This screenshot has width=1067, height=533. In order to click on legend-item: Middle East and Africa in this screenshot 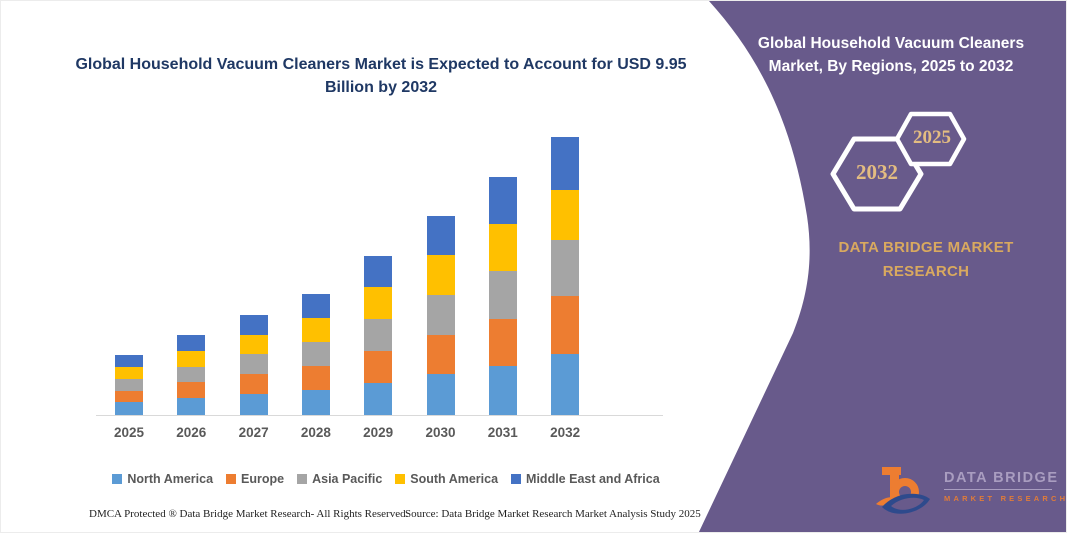, I will do `click(585, 479)`.